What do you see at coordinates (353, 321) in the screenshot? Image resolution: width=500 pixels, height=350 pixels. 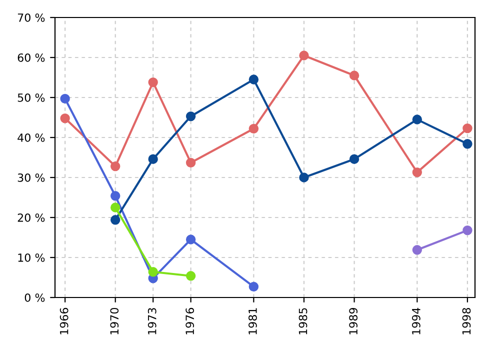 I see `x-tick-label: 1989` at bounding box center [353, 321].